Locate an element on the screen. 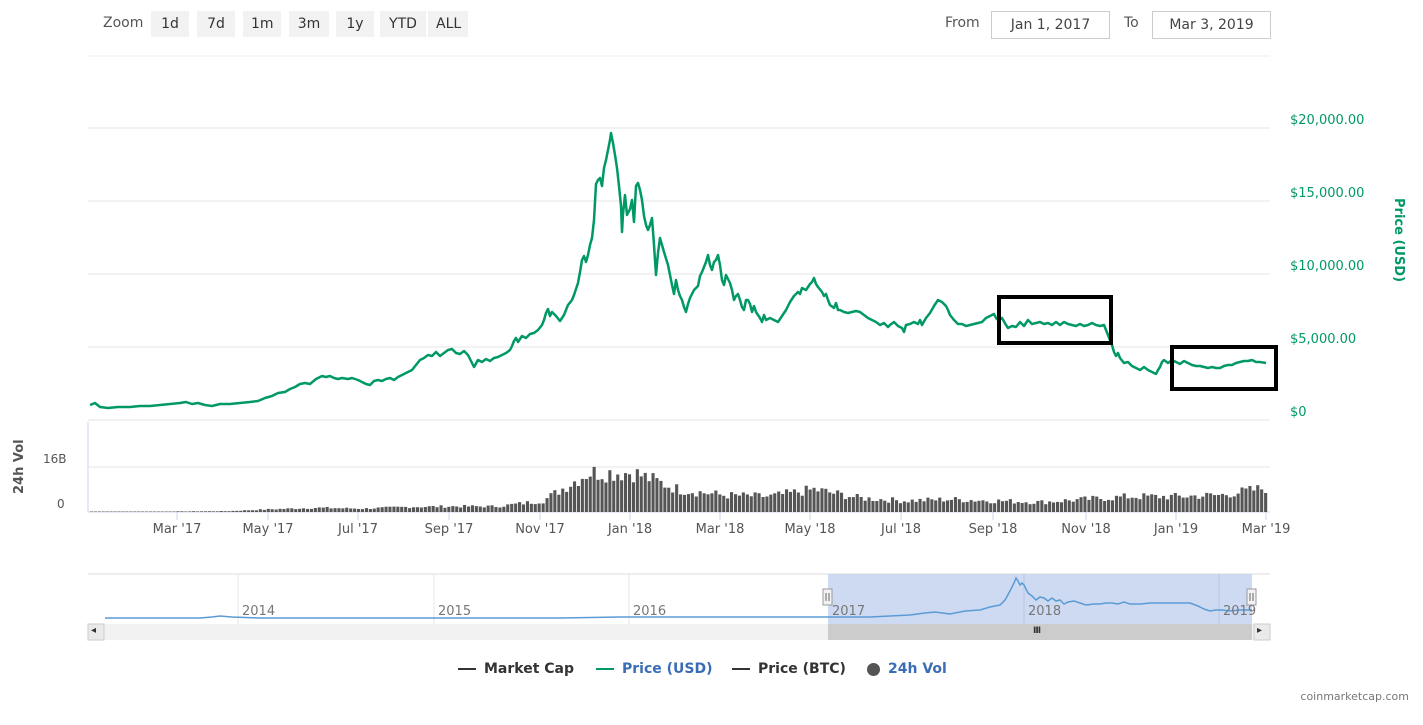  to-label: To is located at coordinates (1131, 23).